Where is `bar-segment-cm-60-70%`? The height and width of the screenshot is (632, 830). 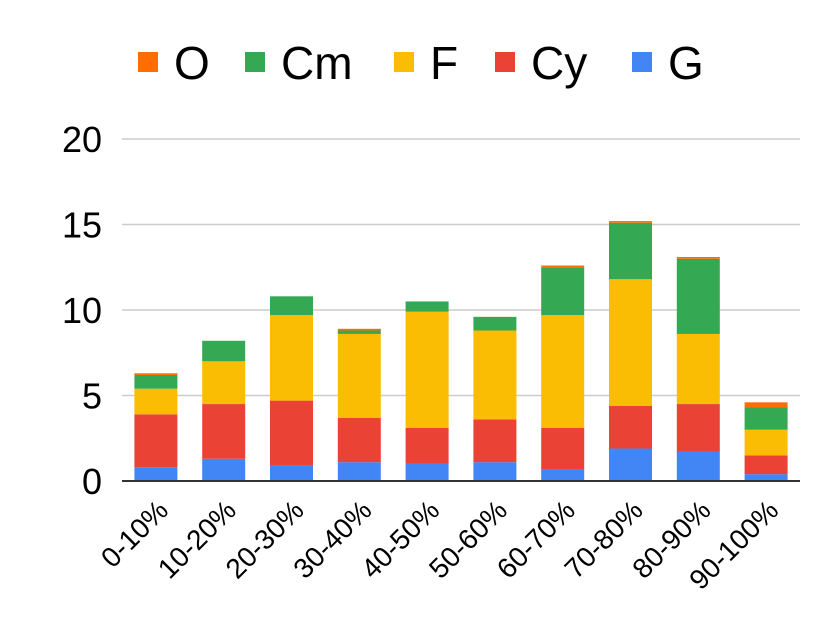
bar-segment-cm-60-70% is located at coordinates (563, 291).